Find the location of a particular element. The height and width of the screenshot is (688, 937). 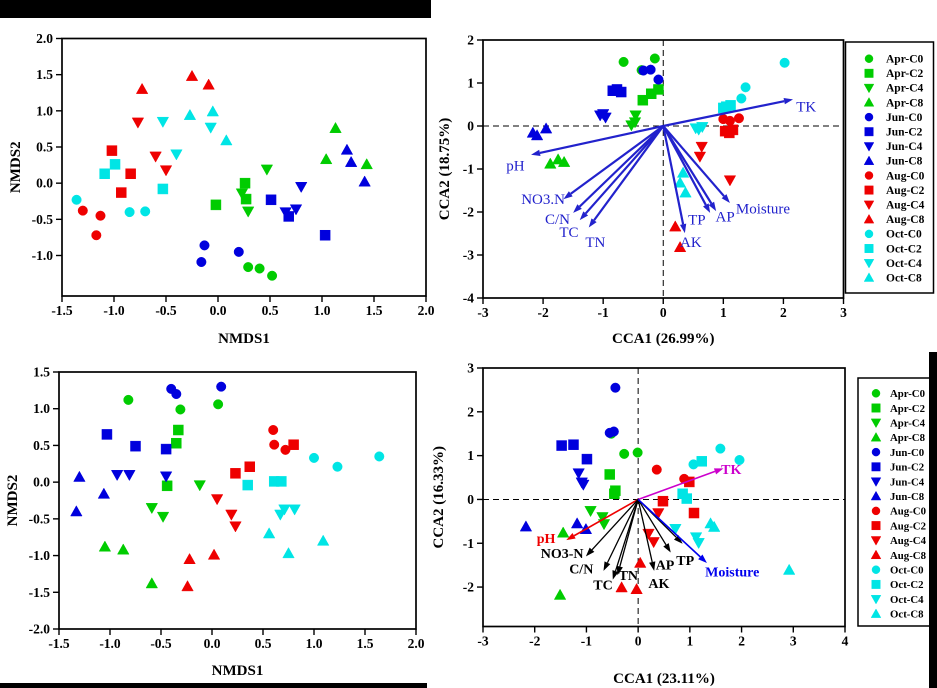

y-tick-label: 1.5 is located at coordinates (41, 372).